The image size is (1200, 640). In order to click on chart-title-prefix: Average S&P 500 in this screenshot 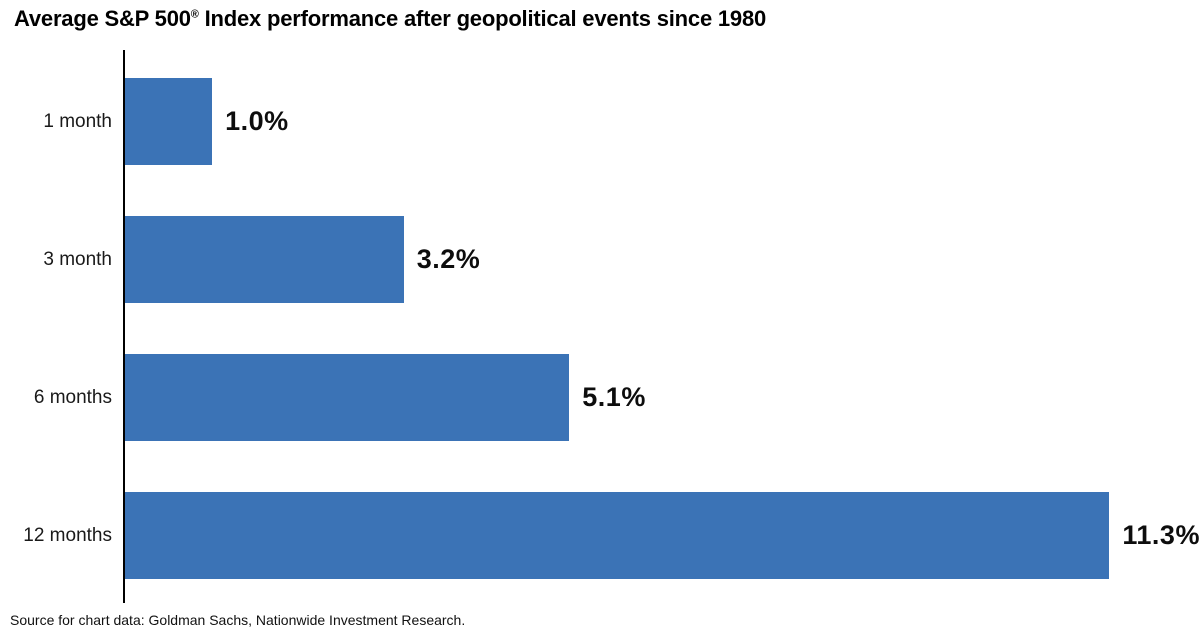, I will do `click(102, 18)`.